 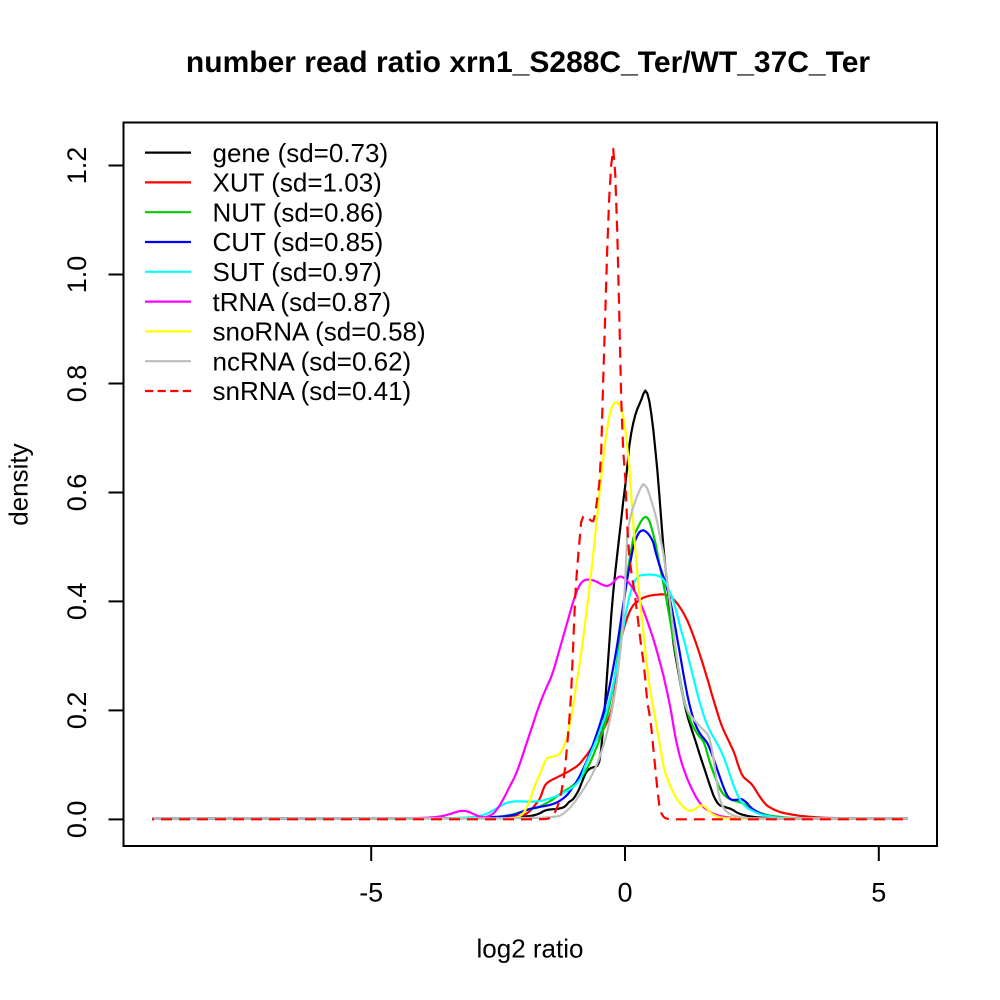 I want to click on svg-text: 0.2, so click(x=77, y=711).